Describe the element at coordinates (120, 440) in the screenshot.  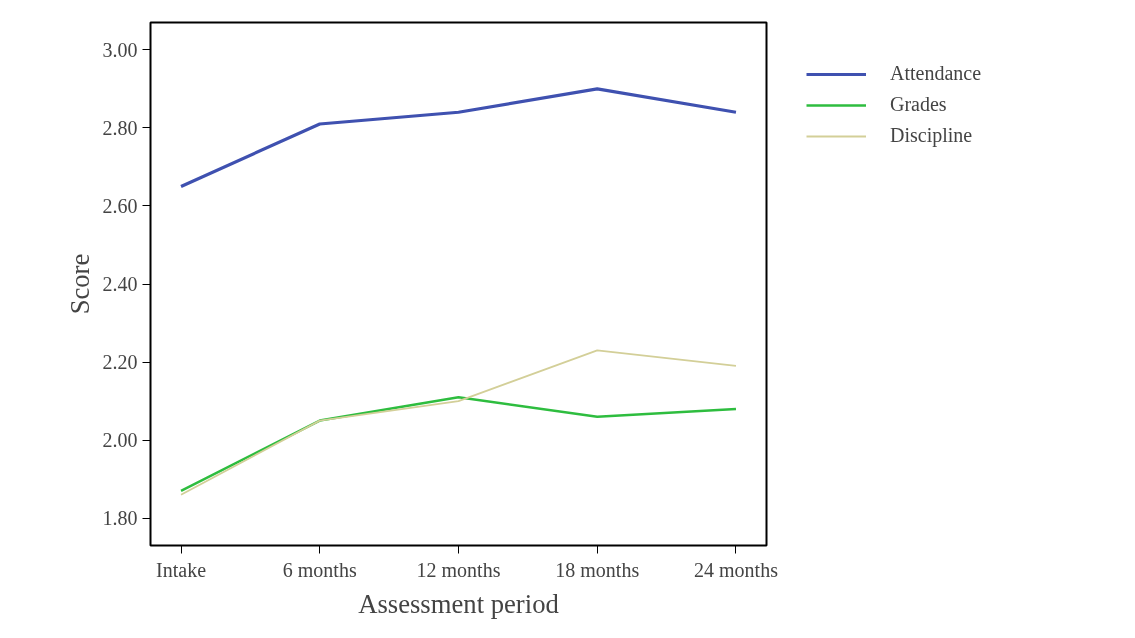
I see `y-tick-label: 2.00` at that location.